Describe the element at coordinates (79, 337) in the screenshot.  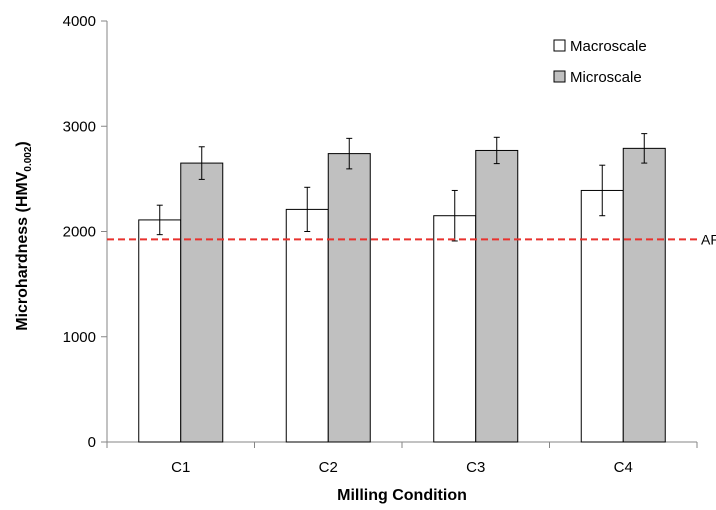
I see `y-tick-label: 1000` at that location.